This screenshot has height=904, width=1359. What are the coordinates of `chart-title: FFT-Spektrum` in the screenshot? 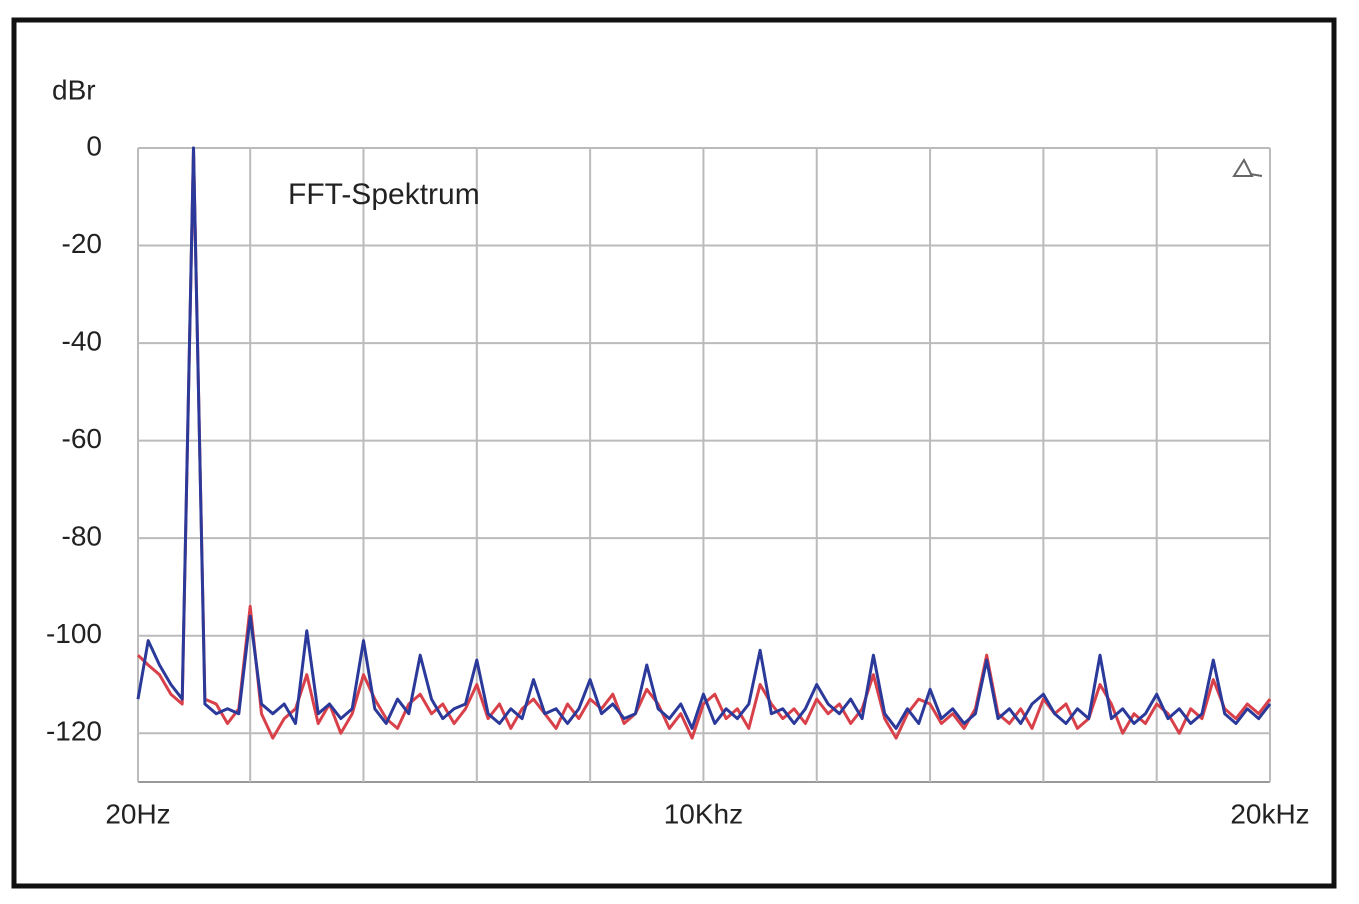 It's located at (384, 194).